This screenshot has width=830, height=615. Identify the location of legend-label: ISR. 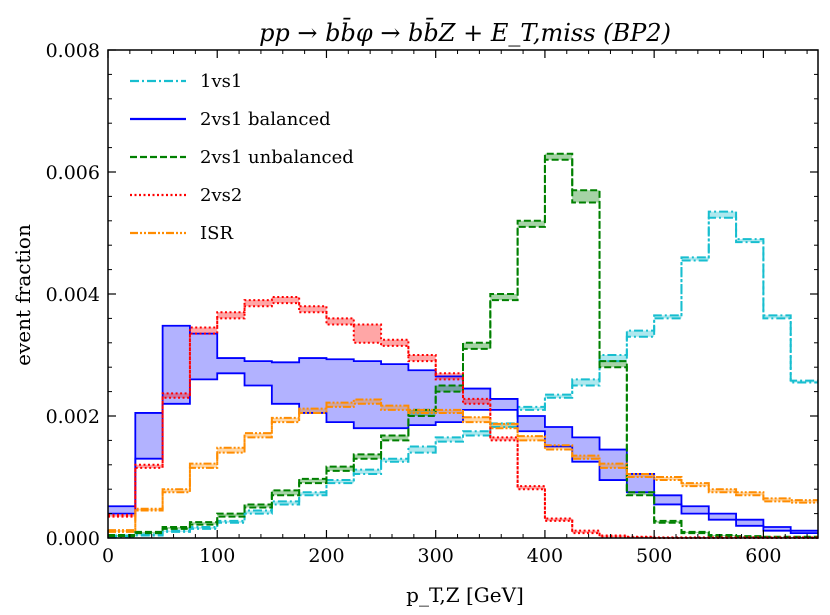
(216, 233).